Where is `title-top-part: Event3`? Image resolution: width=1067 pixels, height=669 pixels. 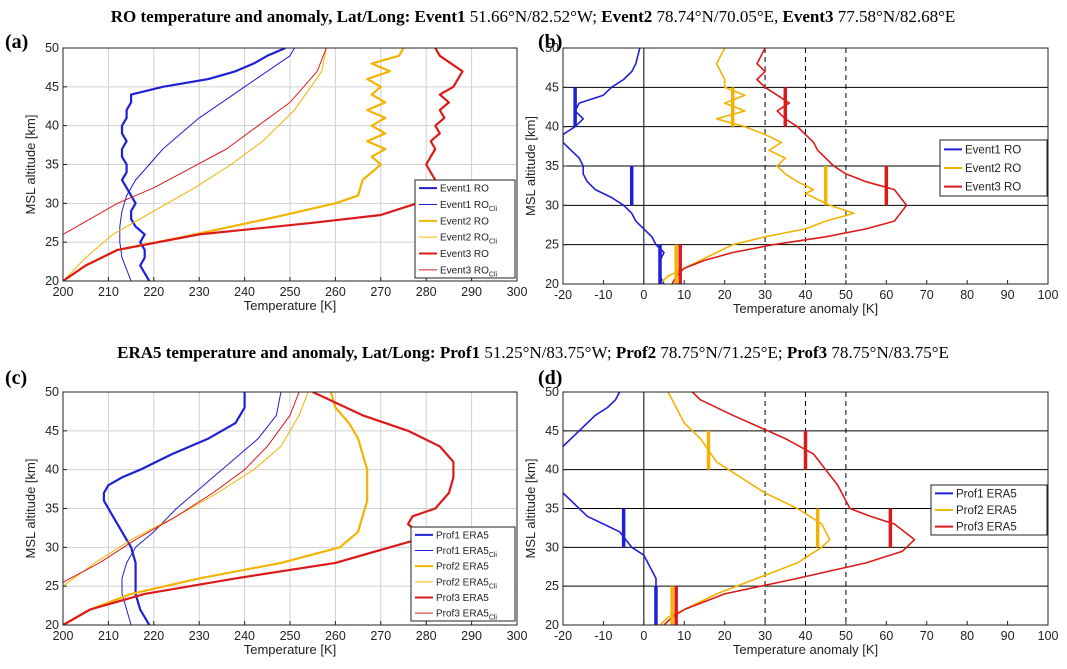
title-top-part: Event3 is located at coordinates (808, 16).